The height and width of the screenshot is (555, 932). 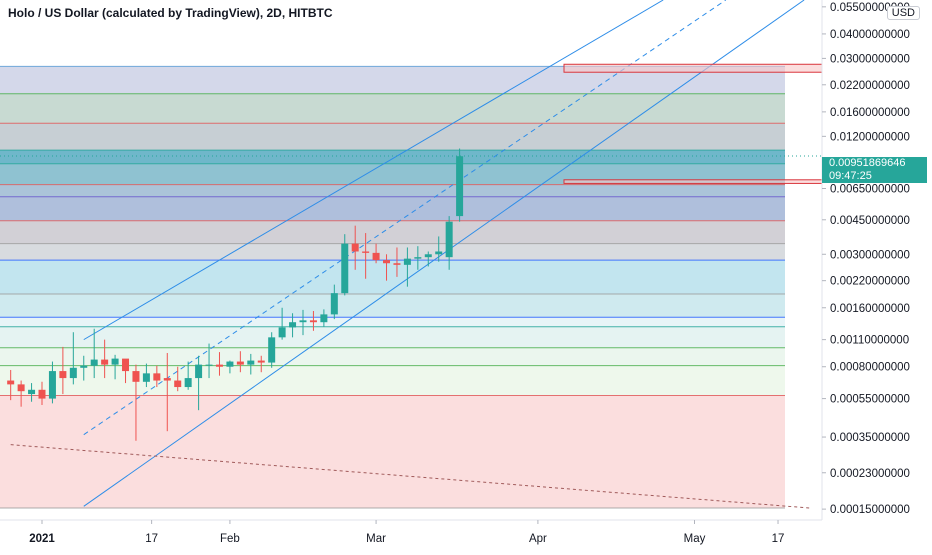 I want to click on y-tick-label: 0.00450000000, so click(x=870, y=221).